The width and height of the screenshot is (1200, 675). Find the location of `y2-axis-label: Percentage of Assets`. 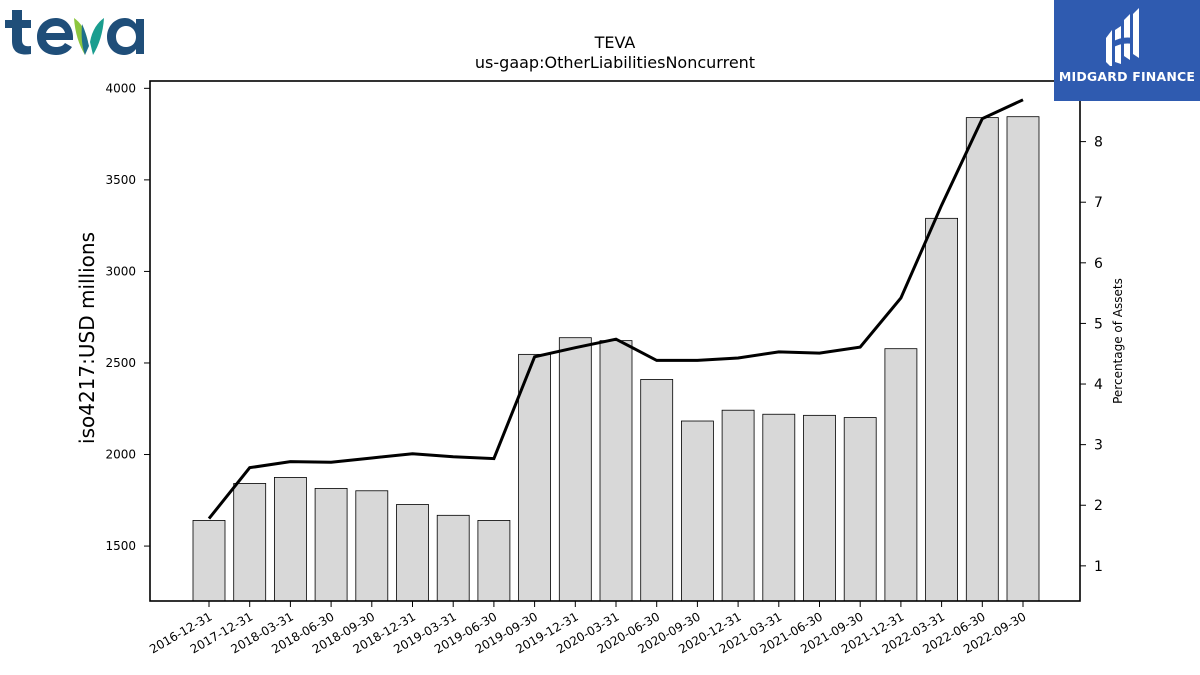

y2-axis-label: Percentage of Assets is located at coordinates (1118, 341).